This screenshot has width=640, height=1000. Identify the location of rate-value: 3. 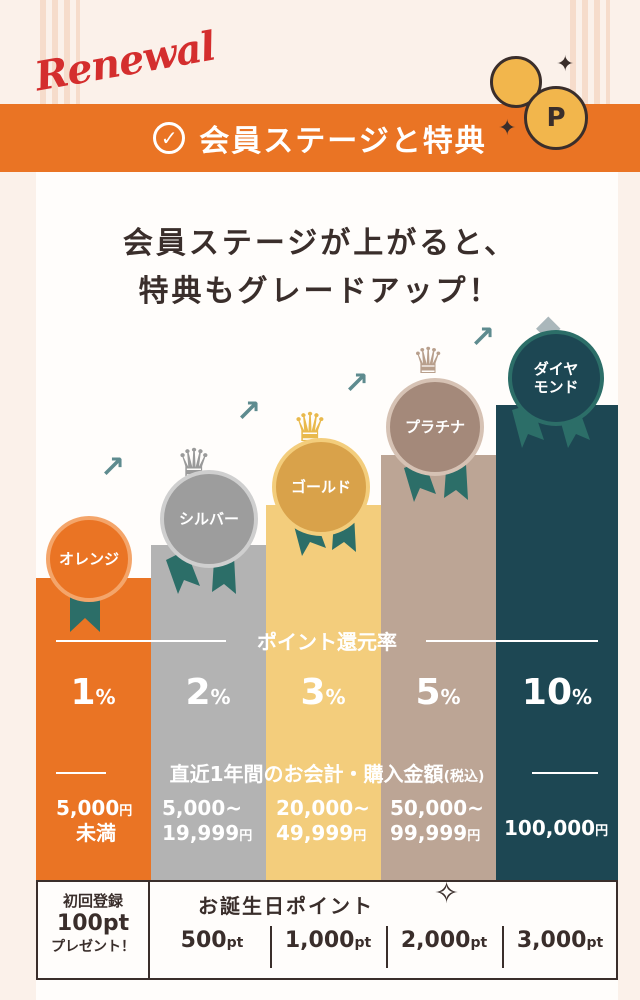
(313, 692).